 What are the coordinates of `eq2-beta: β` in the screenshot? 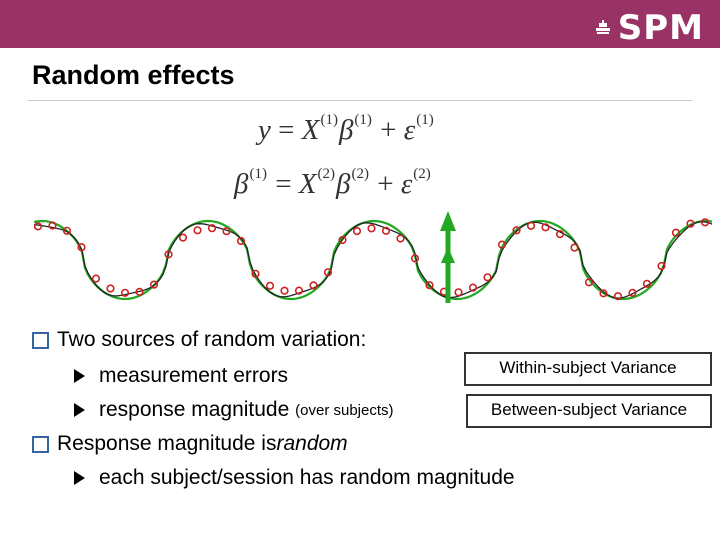 It's located at (343, 184).